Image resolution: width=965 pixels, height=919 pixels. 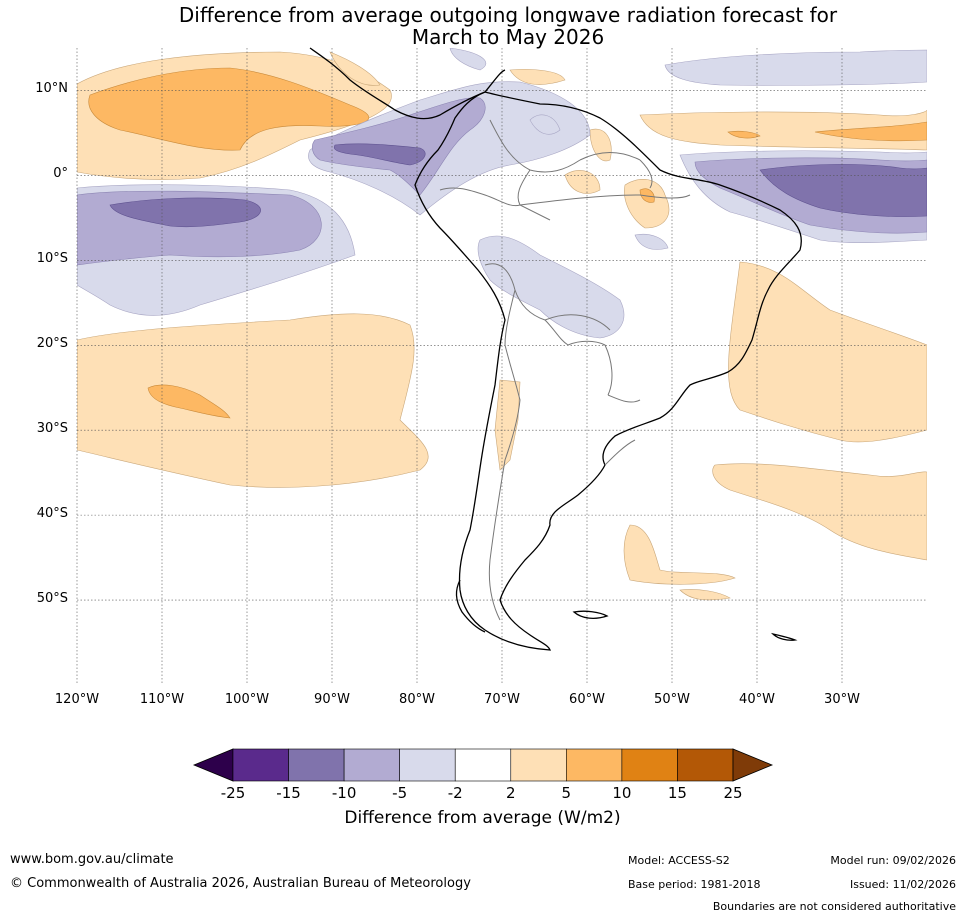 I want to click on longitude-label: 120°W, so click(x=77, y=699).